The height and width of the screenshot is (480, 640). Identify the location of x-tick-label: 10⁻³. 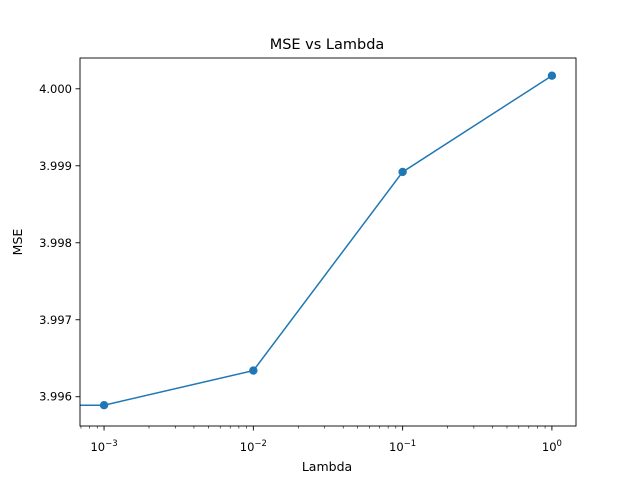
(103, 446).